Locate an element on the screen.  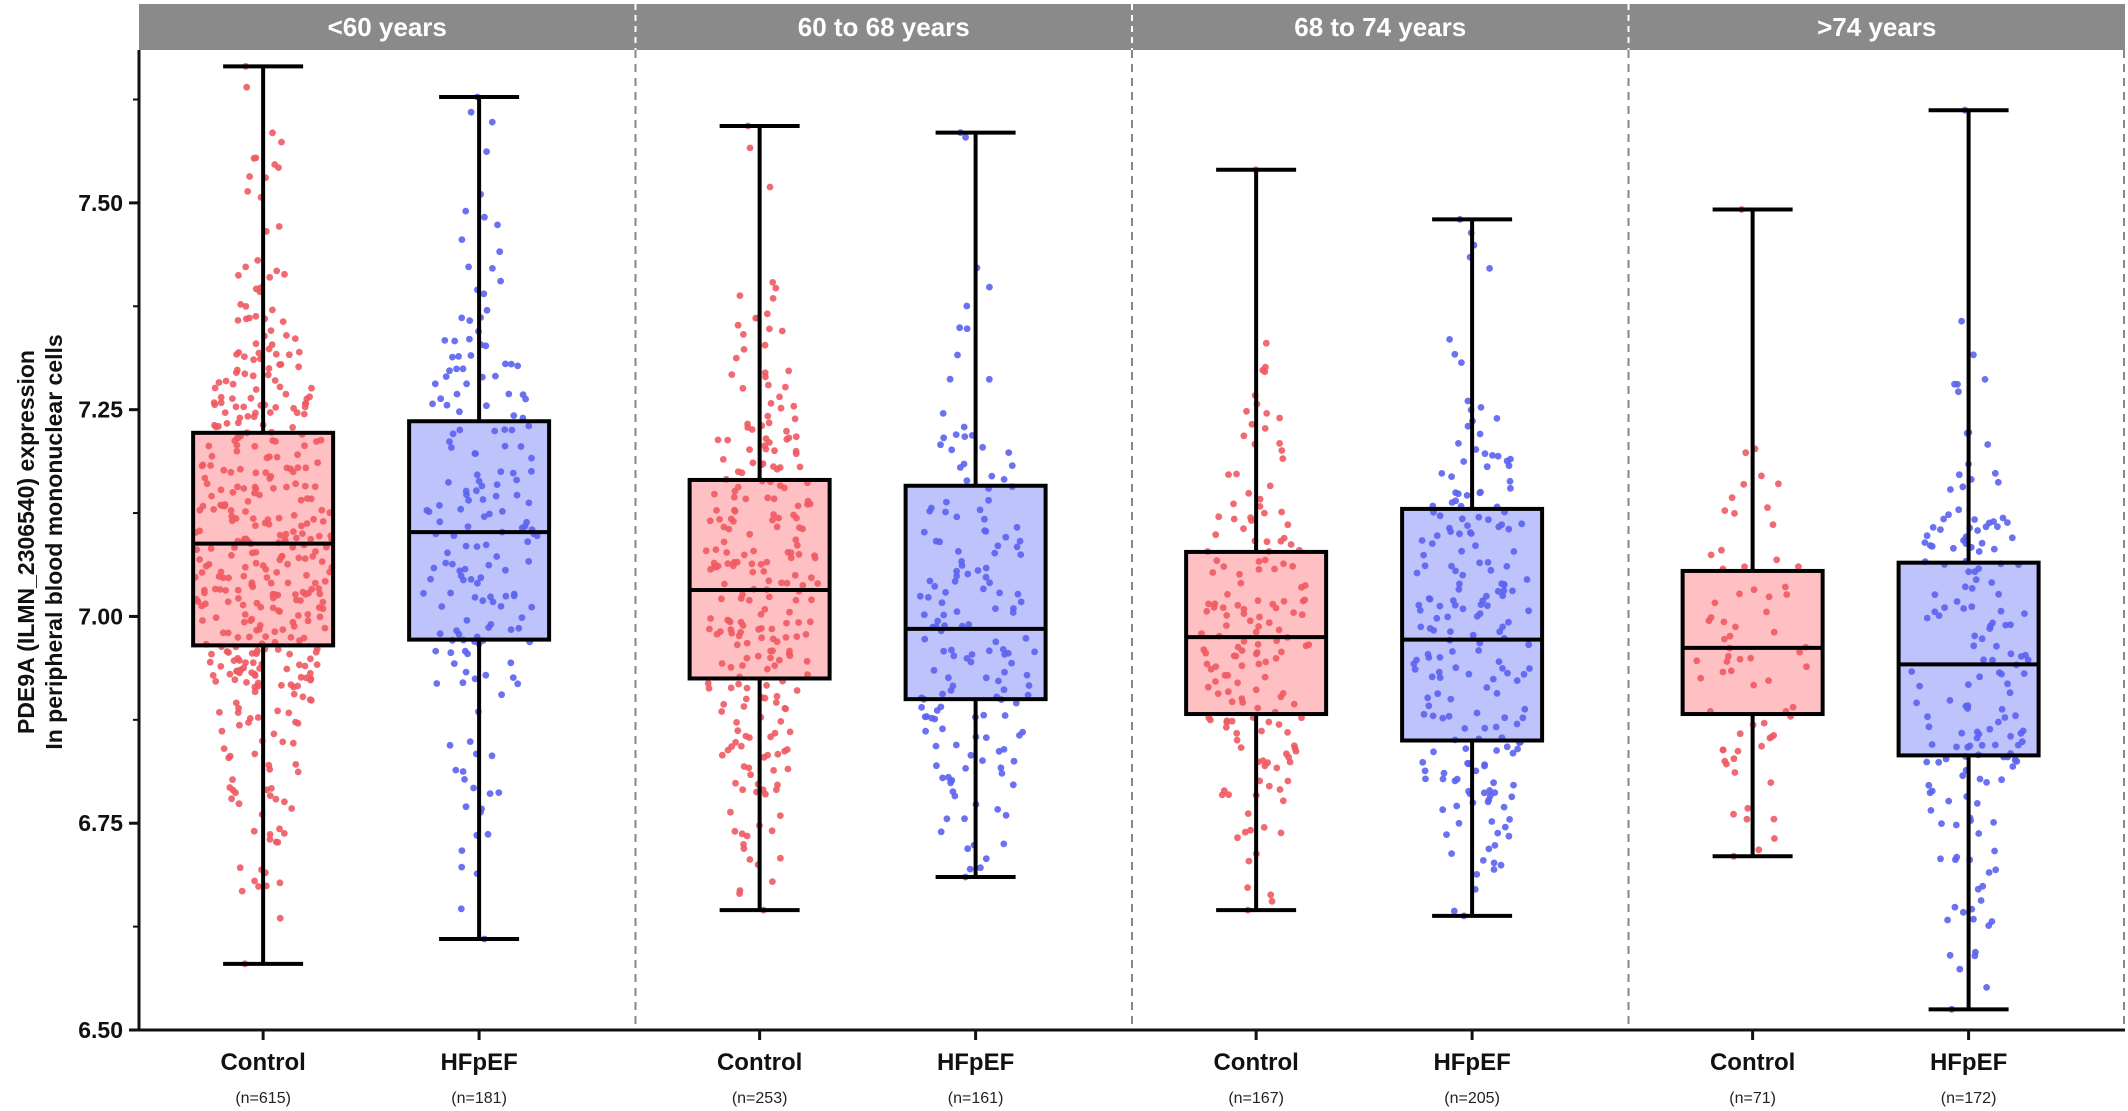
y-tick-label: 7.25 is located at coordinates (100, 410).